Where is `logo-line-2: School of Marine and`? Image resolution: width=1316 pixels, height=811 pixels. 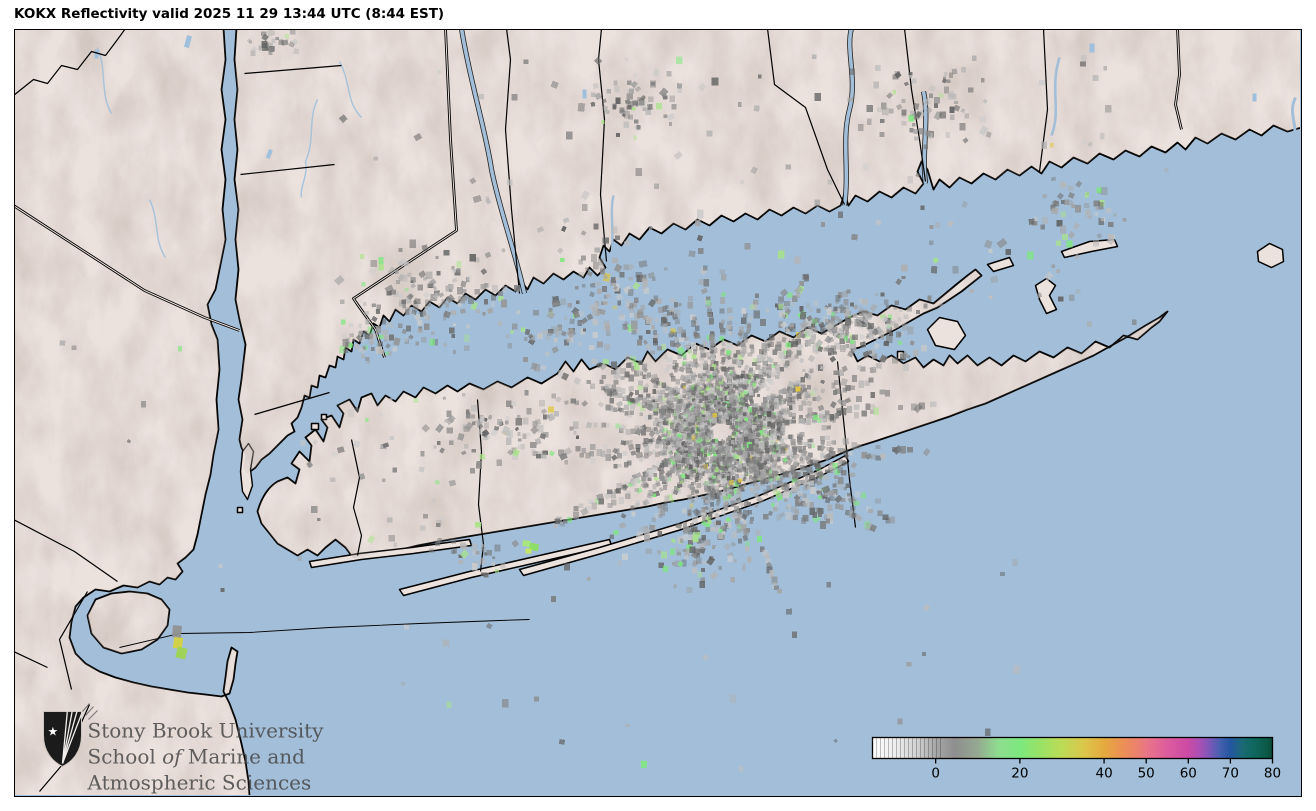 logo-line-2: School of Marine and is located at coordinates (197, 757).